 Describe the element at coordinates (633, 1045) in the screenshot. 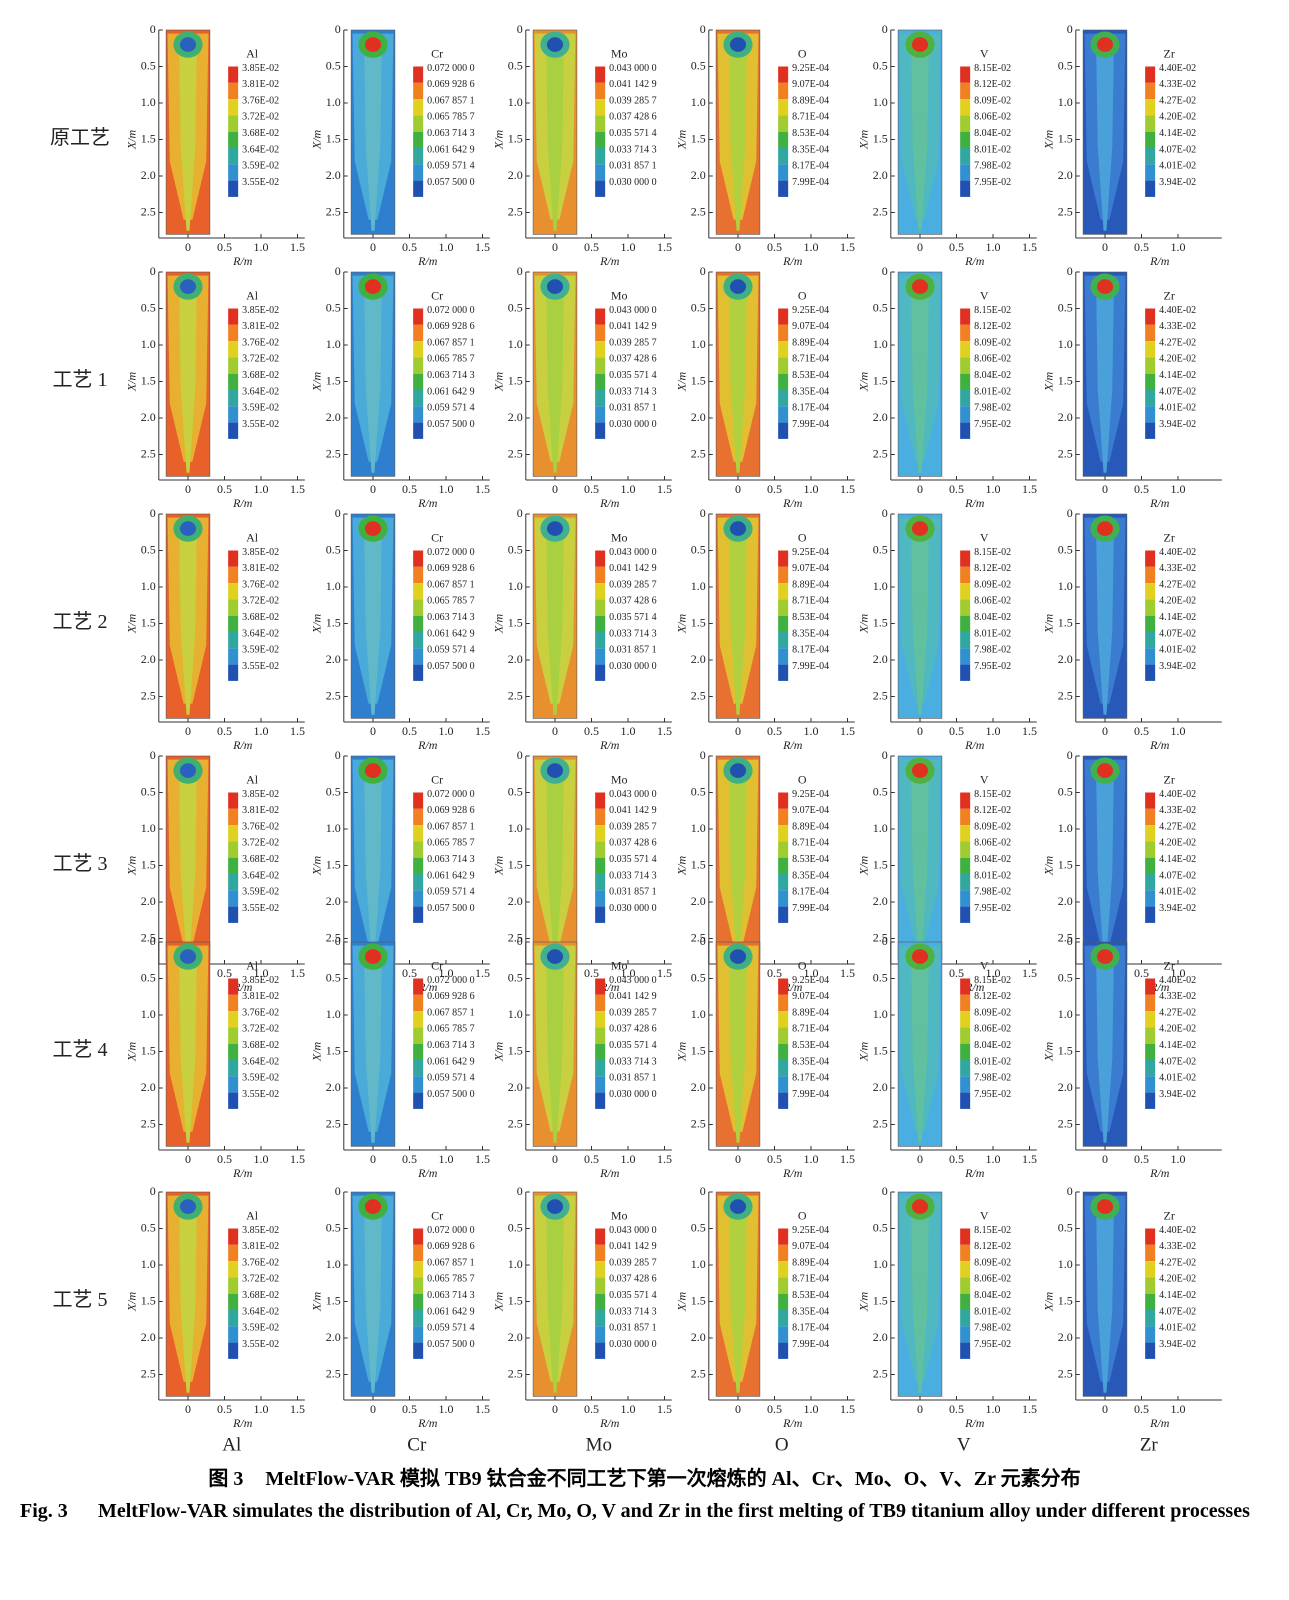

I see `legend-label: 0.035 571 4` at that location.